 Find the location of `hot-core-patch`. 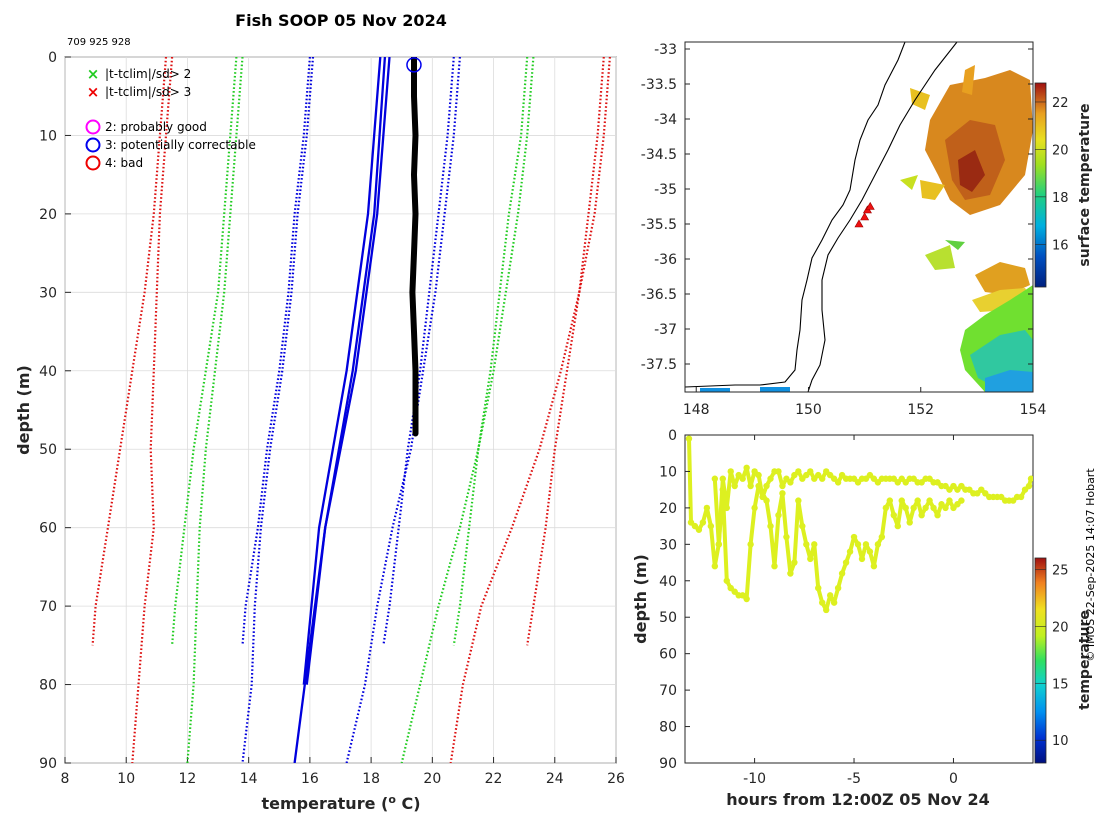

hot-core-patch is located at coordinates (971, 171).